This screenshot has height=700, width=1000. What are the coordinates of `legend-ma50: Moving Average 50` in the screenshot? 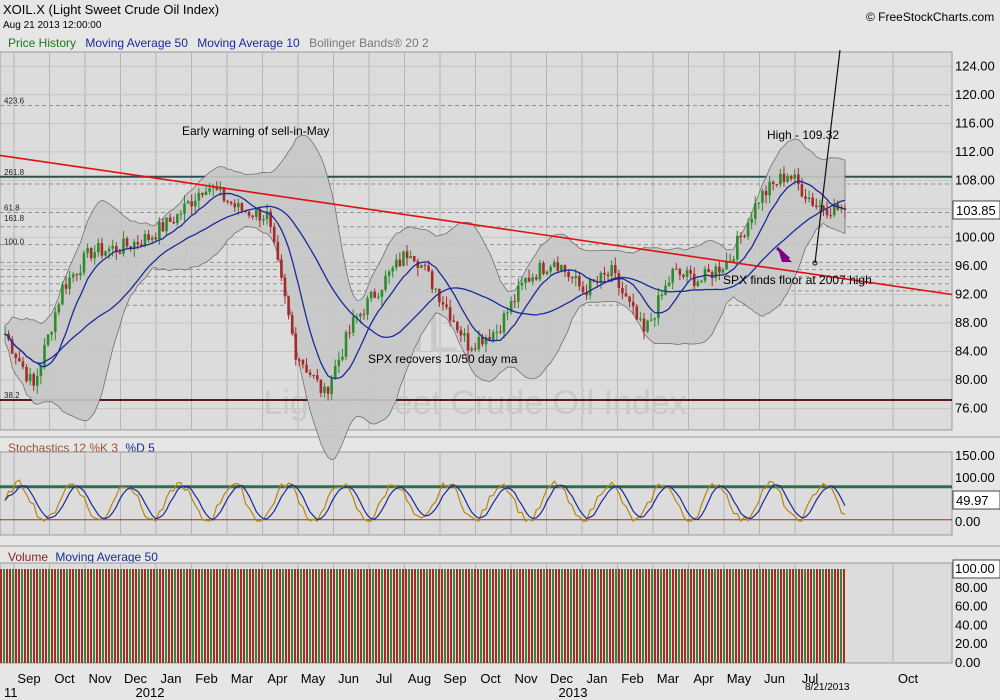 It's located at (136, 43).